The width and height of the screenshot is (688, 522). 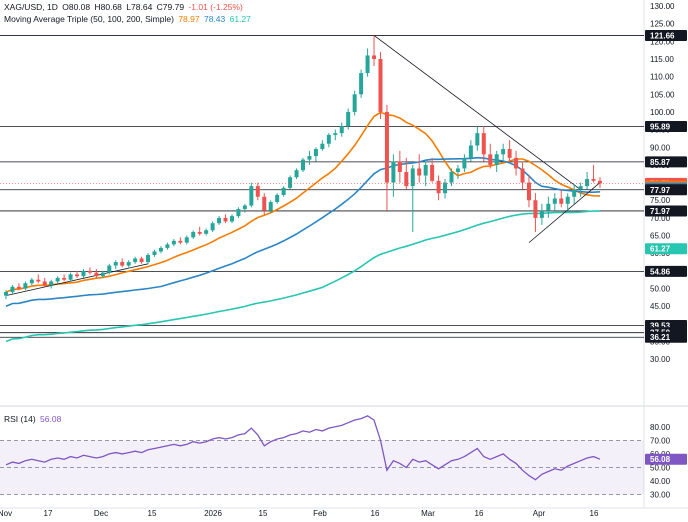 What do you see at coordinates (660, 236) in the screenshot?
I see `price-tick-label: 65.00` at bounding box center [660, 236].